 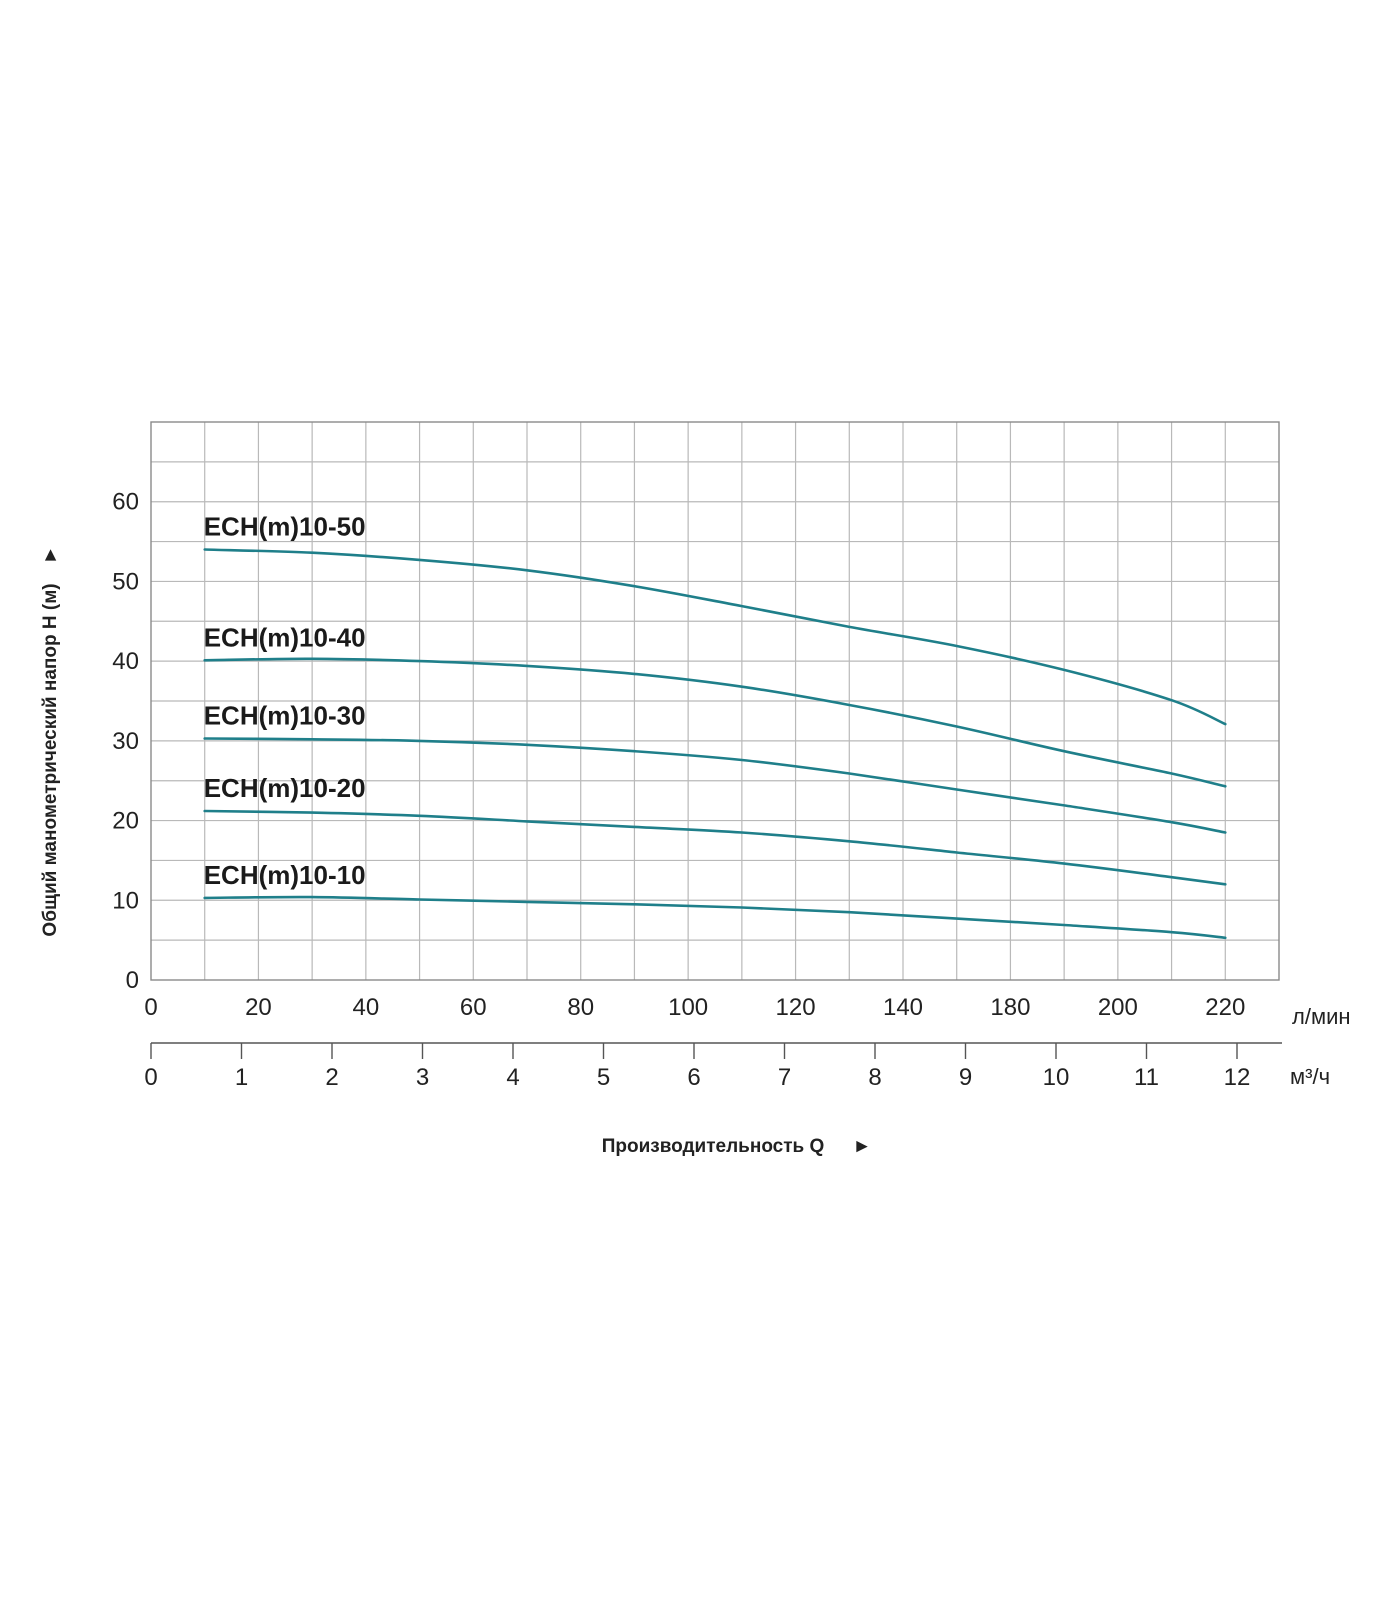 What do you see at coordinates (150, 1077) in the screenshot?
I see `x2-tick-label: 0` at bounding box center [150, 1077].